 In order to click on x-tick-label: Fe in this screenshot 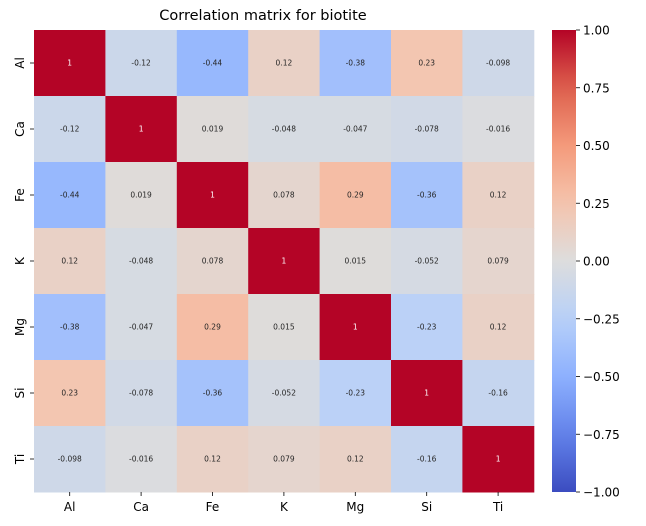, I will do `click(213, 507)`.